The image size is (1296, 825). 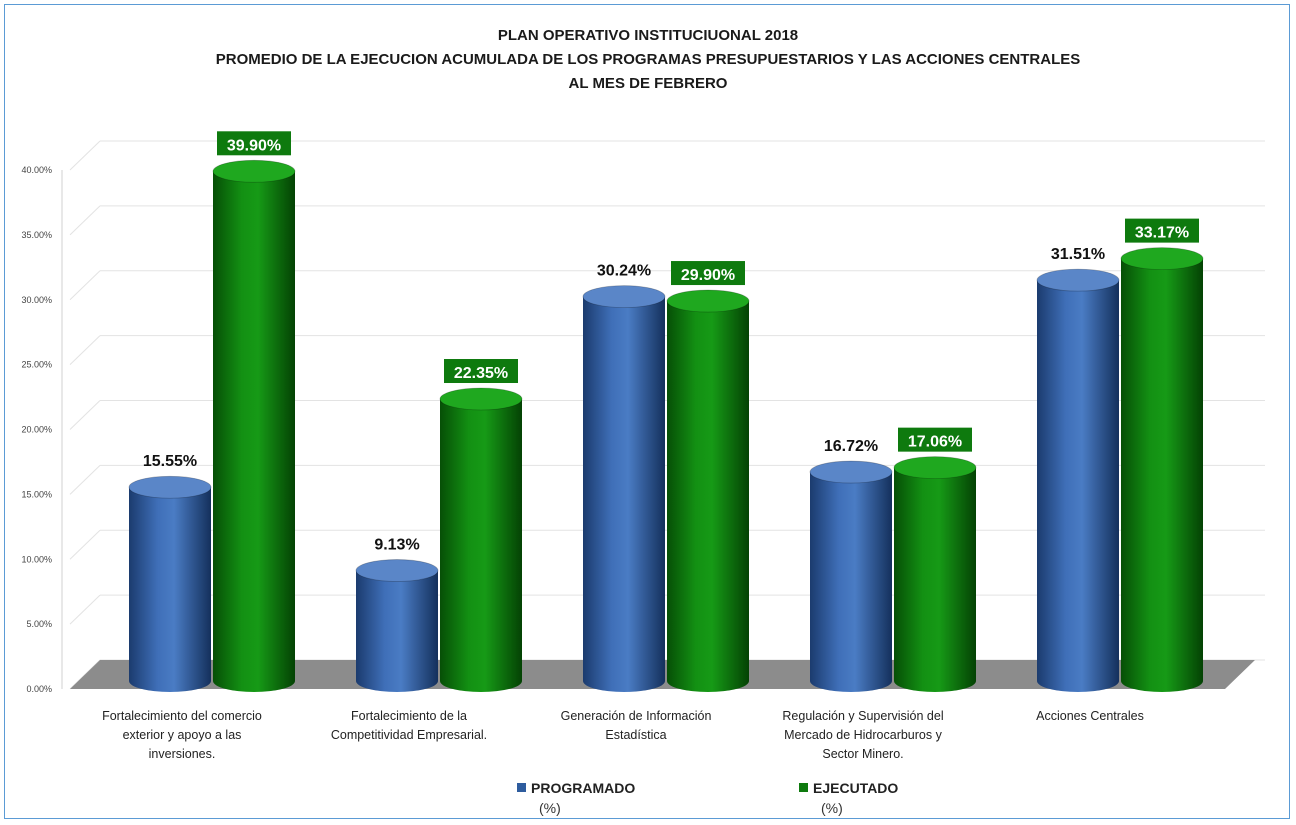 What do you see at coordinates (583, 788) in the screenshot?
I see `legend-label-programado: PROGRAMADO` at bounding box center [583, 788].